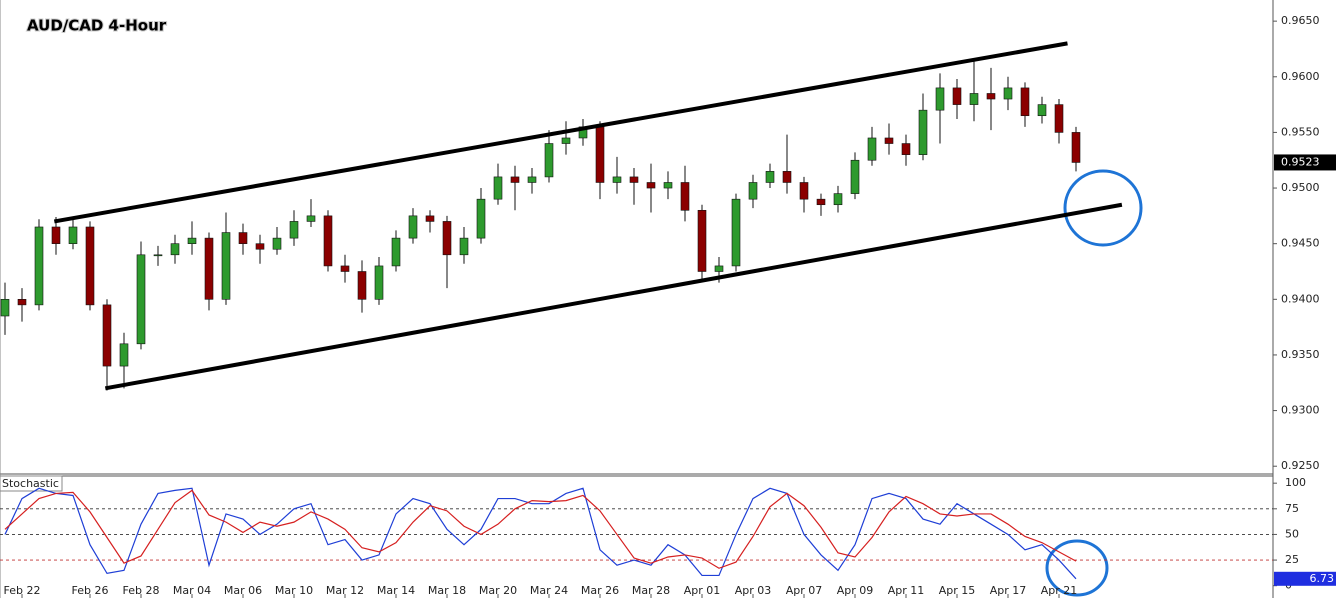 The image size is (1336, 598). Describe the element at coordinates (141, 590) in the screenshot. I see `x-tick-label: Feb 28` at that location.